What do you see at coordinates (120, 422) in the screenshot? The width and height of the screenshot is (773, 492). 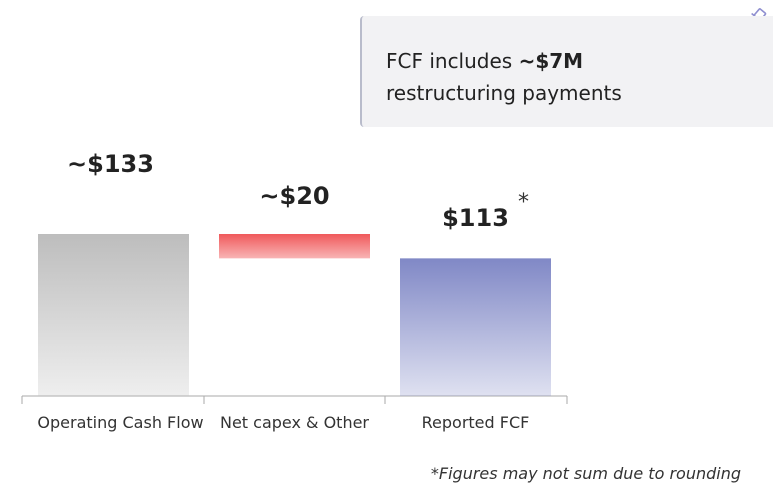 I see `x-tick-label: Operating Cash Flow` at bounding box center [120, 422].